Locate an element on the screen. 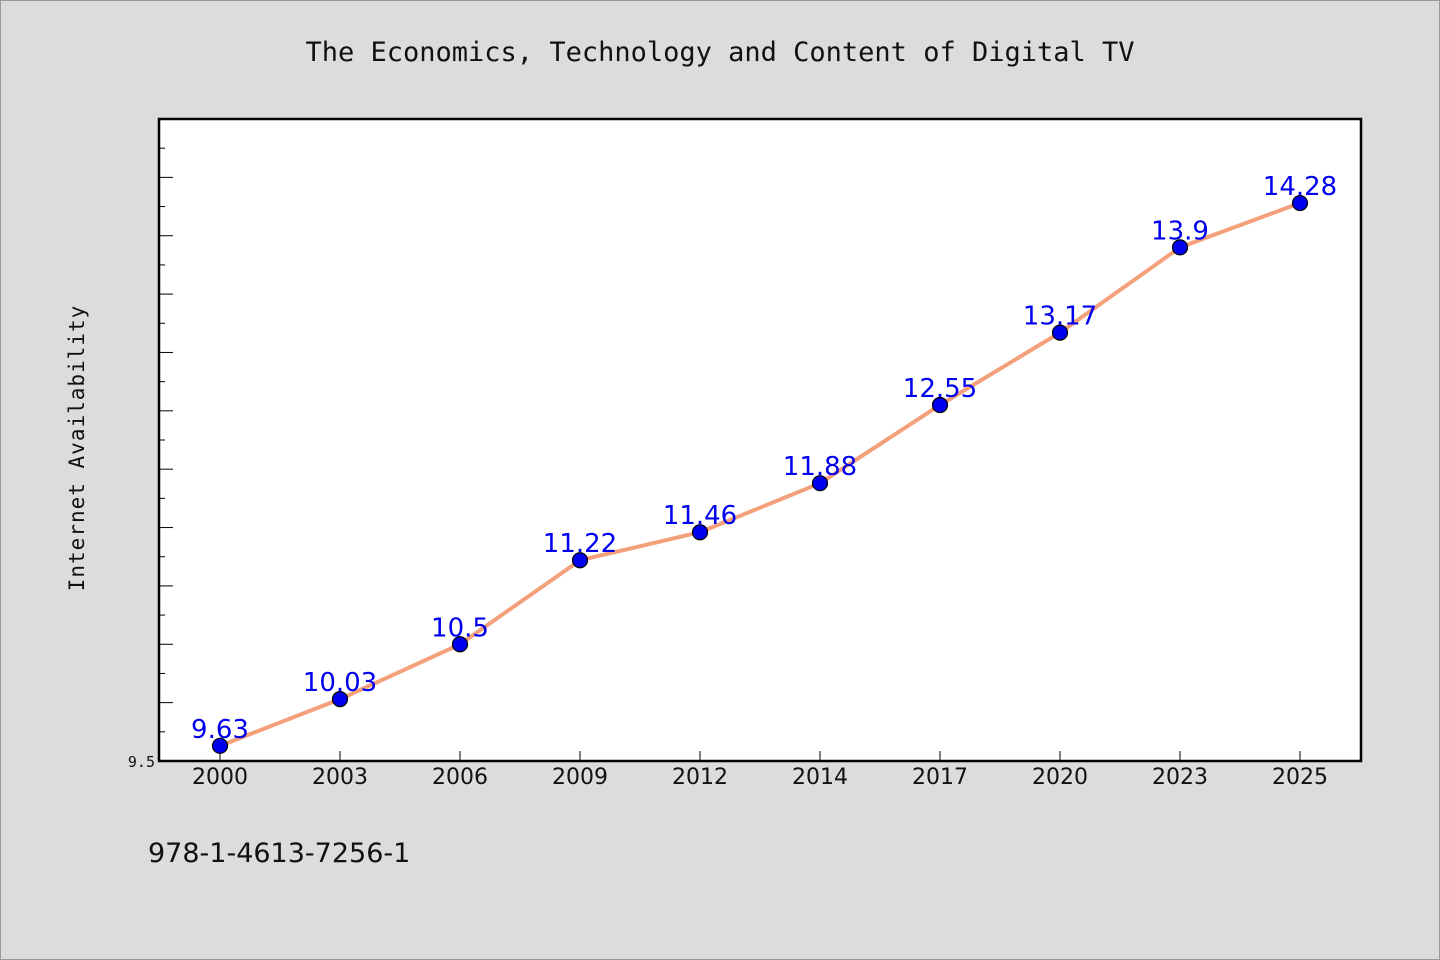  x-tick-label: 2006 is located at coordinates (460, 777).